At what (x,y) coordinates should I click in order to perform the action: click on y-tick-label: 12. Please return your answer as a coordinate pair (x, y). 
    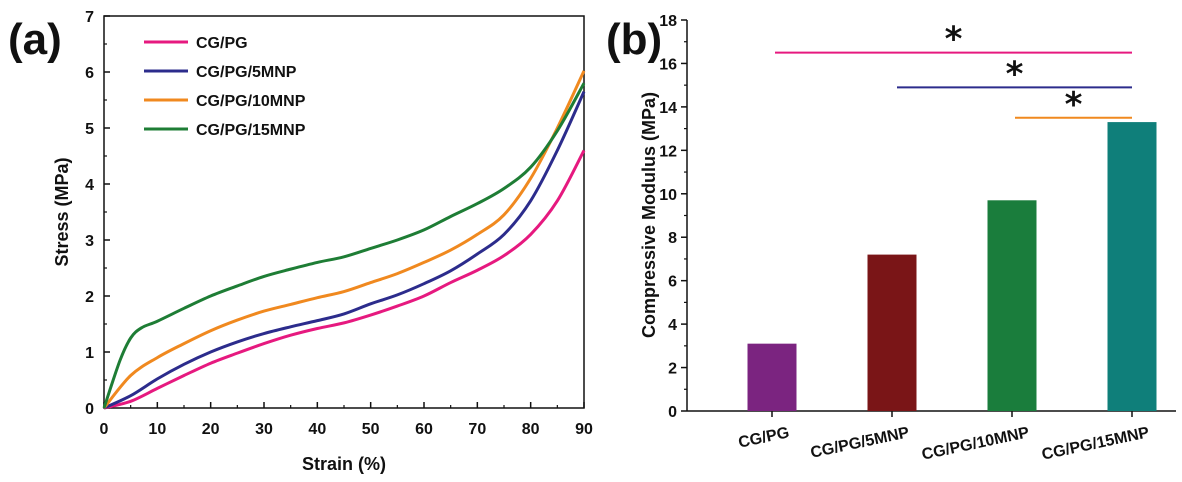
    Looking at the image, I should click on (668, 151).